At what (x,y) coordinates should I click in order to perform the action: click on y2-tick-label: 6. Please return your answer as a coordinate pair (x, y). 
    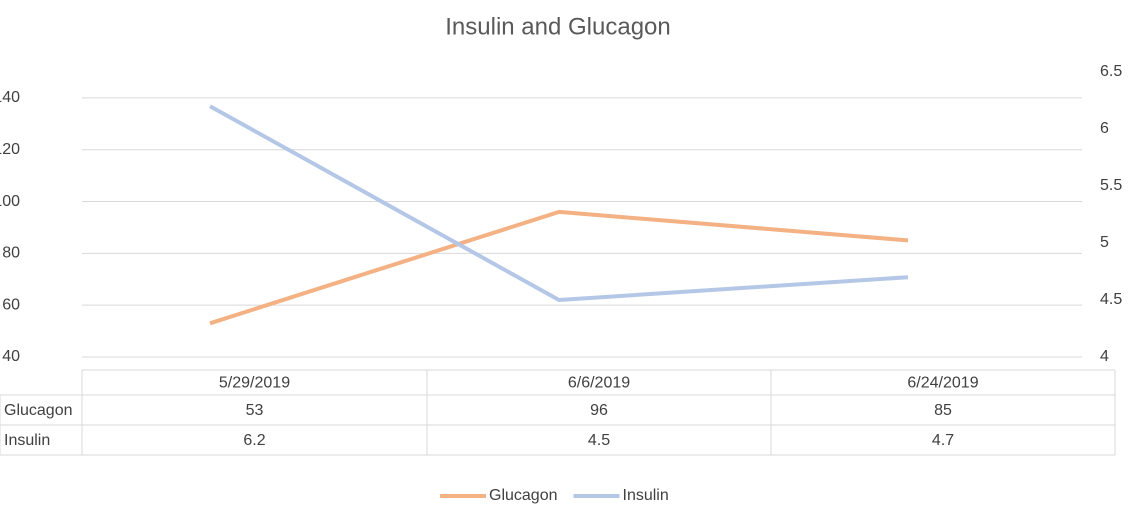
    Looking at the image, I should click on (1104, 128).